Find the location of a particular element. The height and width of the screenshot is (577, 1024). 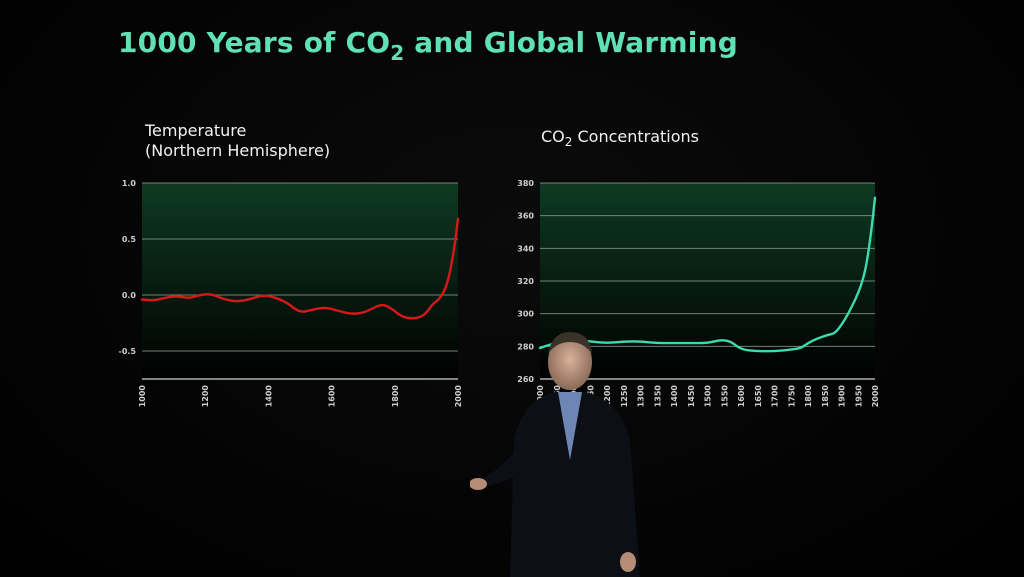

co2-y-tick-label: 300 is located at coordinates (525, 314).